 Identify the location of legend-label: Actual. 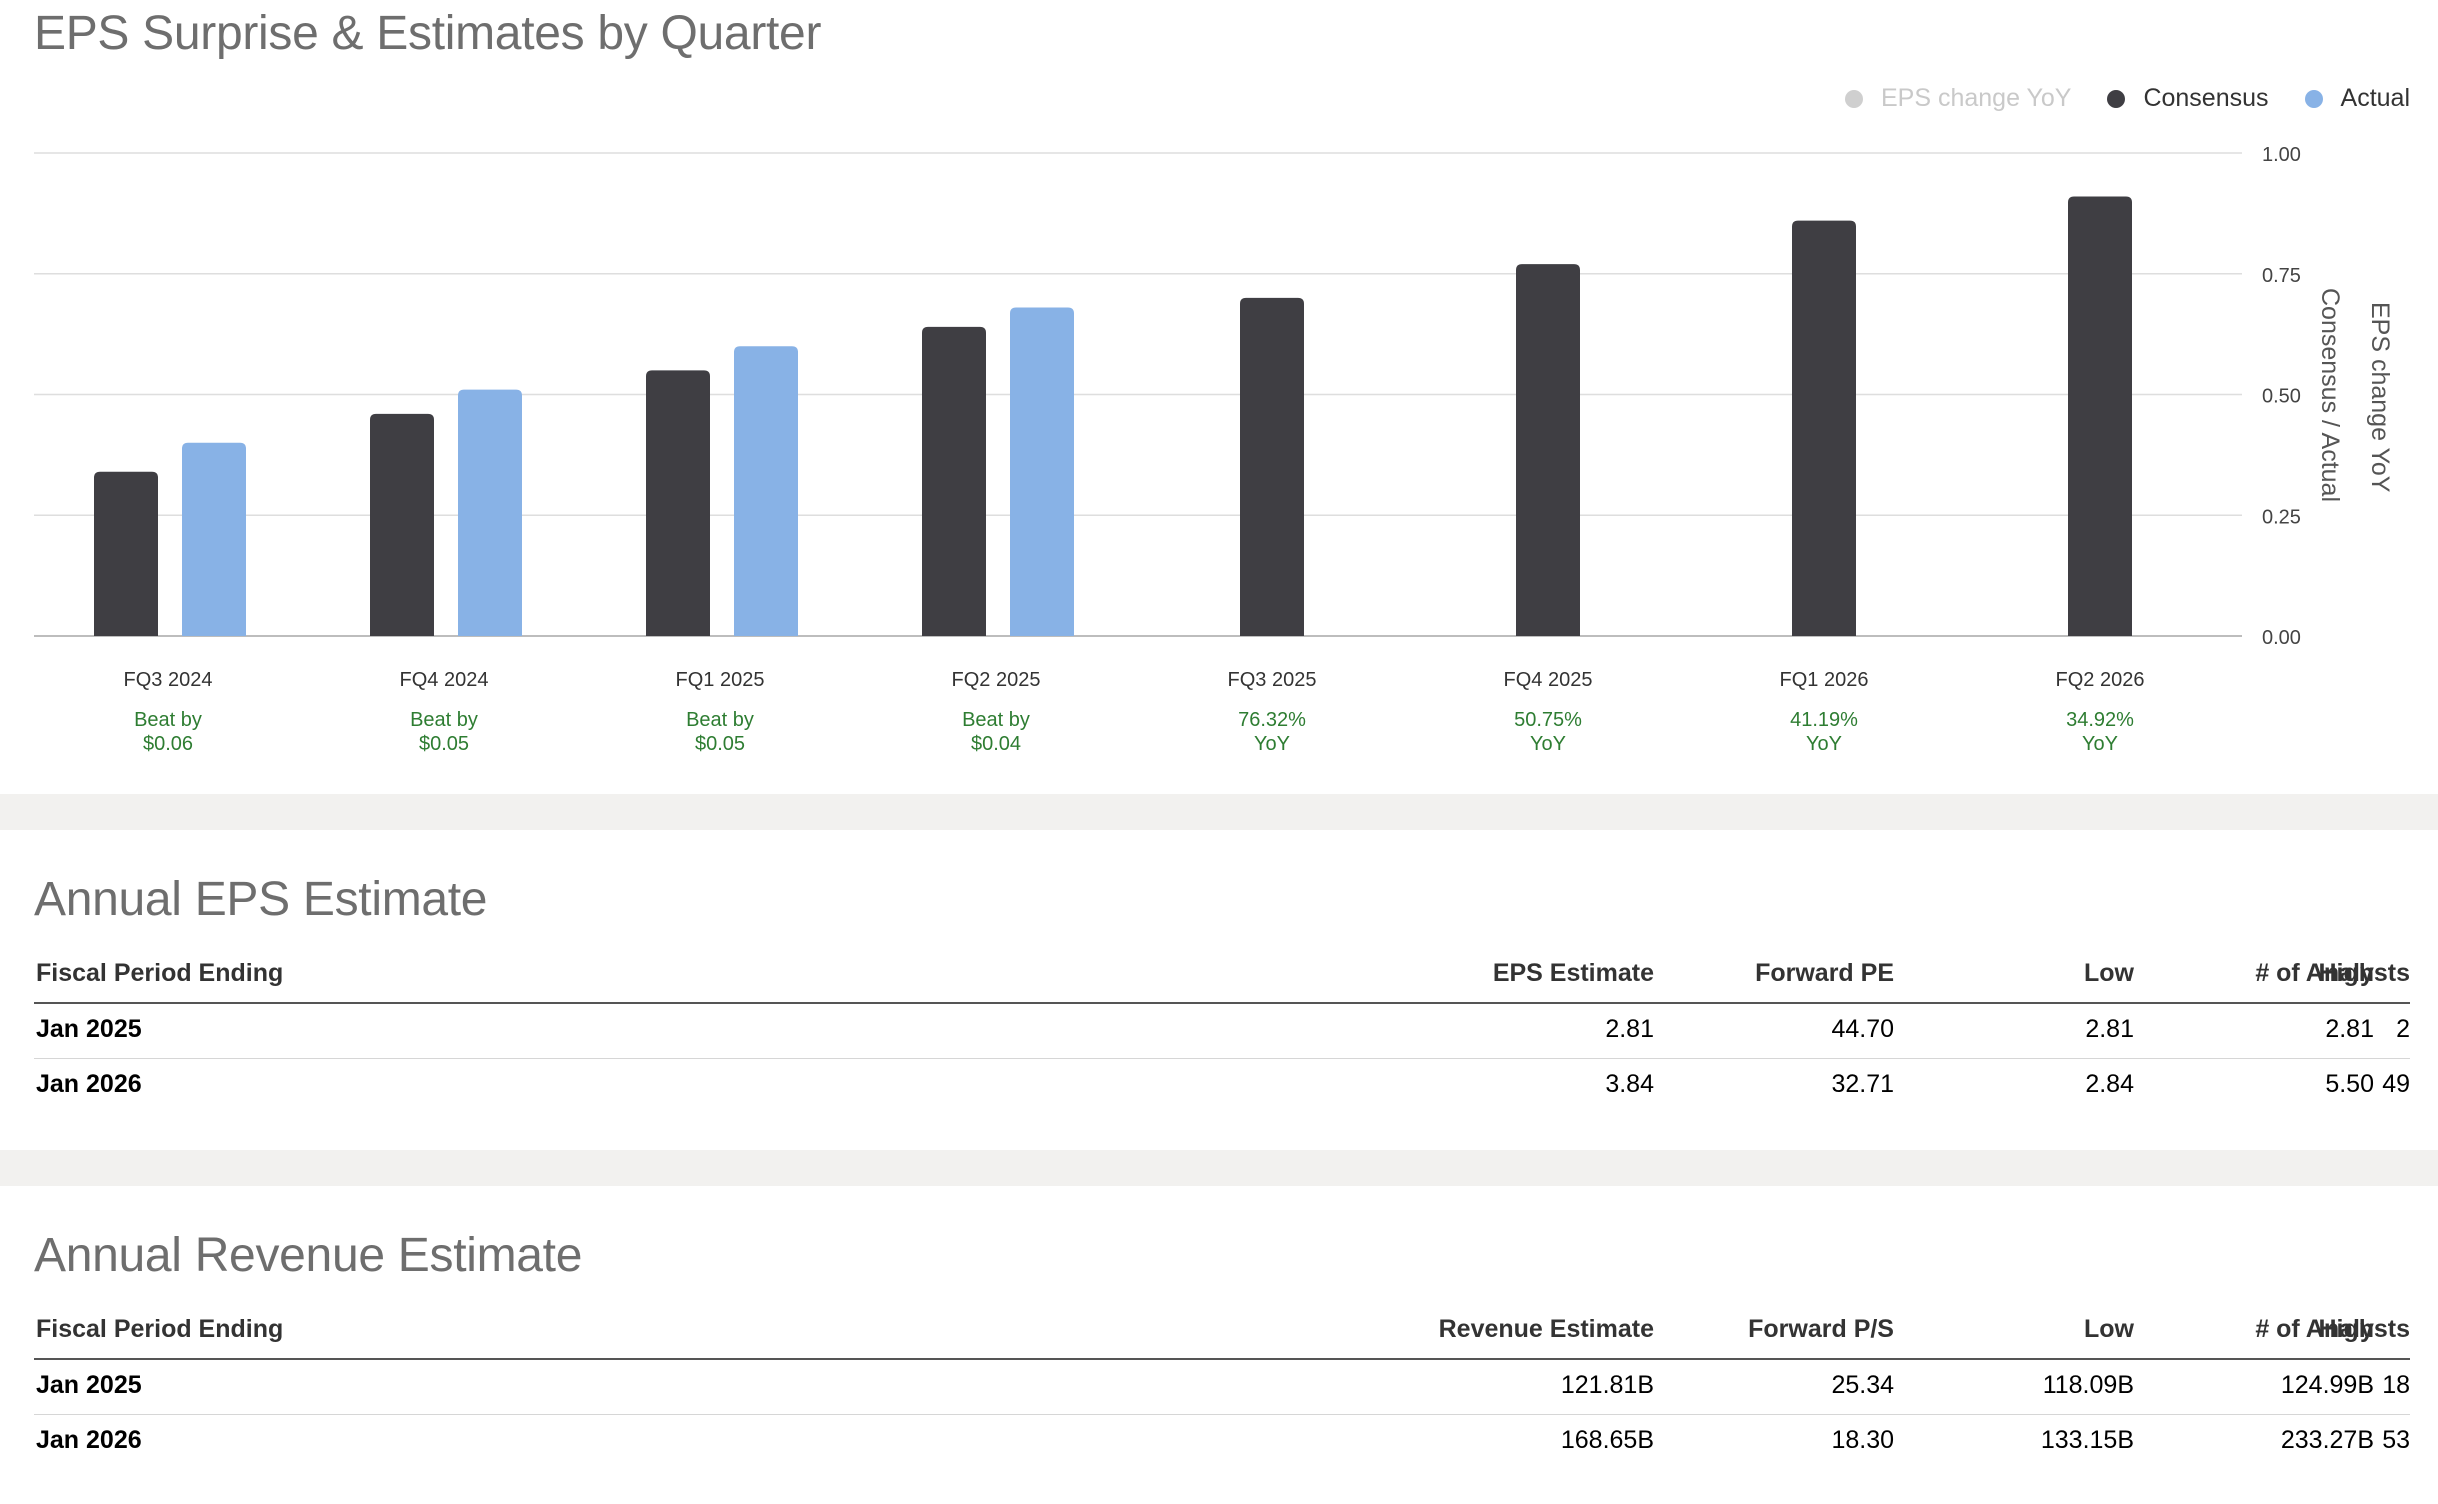
(2375, 98).